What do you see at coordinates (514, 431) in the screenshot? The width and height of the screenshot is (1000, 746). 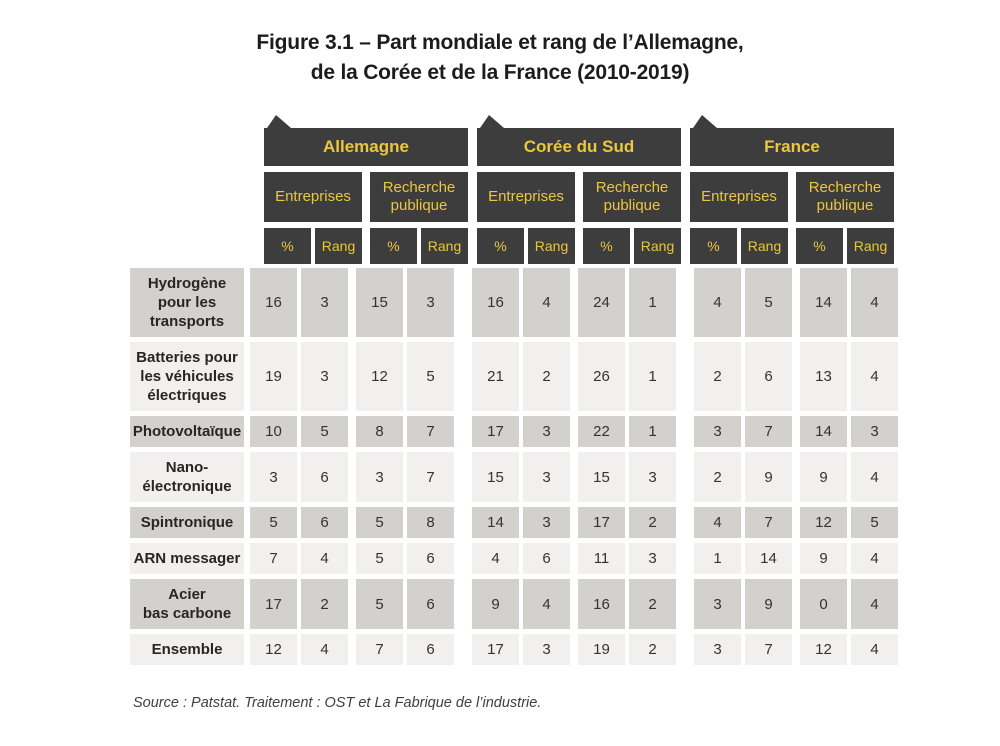 I see `table-row: Photovoltaïque 10 5 8 7 17 3 22 1 3 7 14 3` at bounding box center [514, 431].